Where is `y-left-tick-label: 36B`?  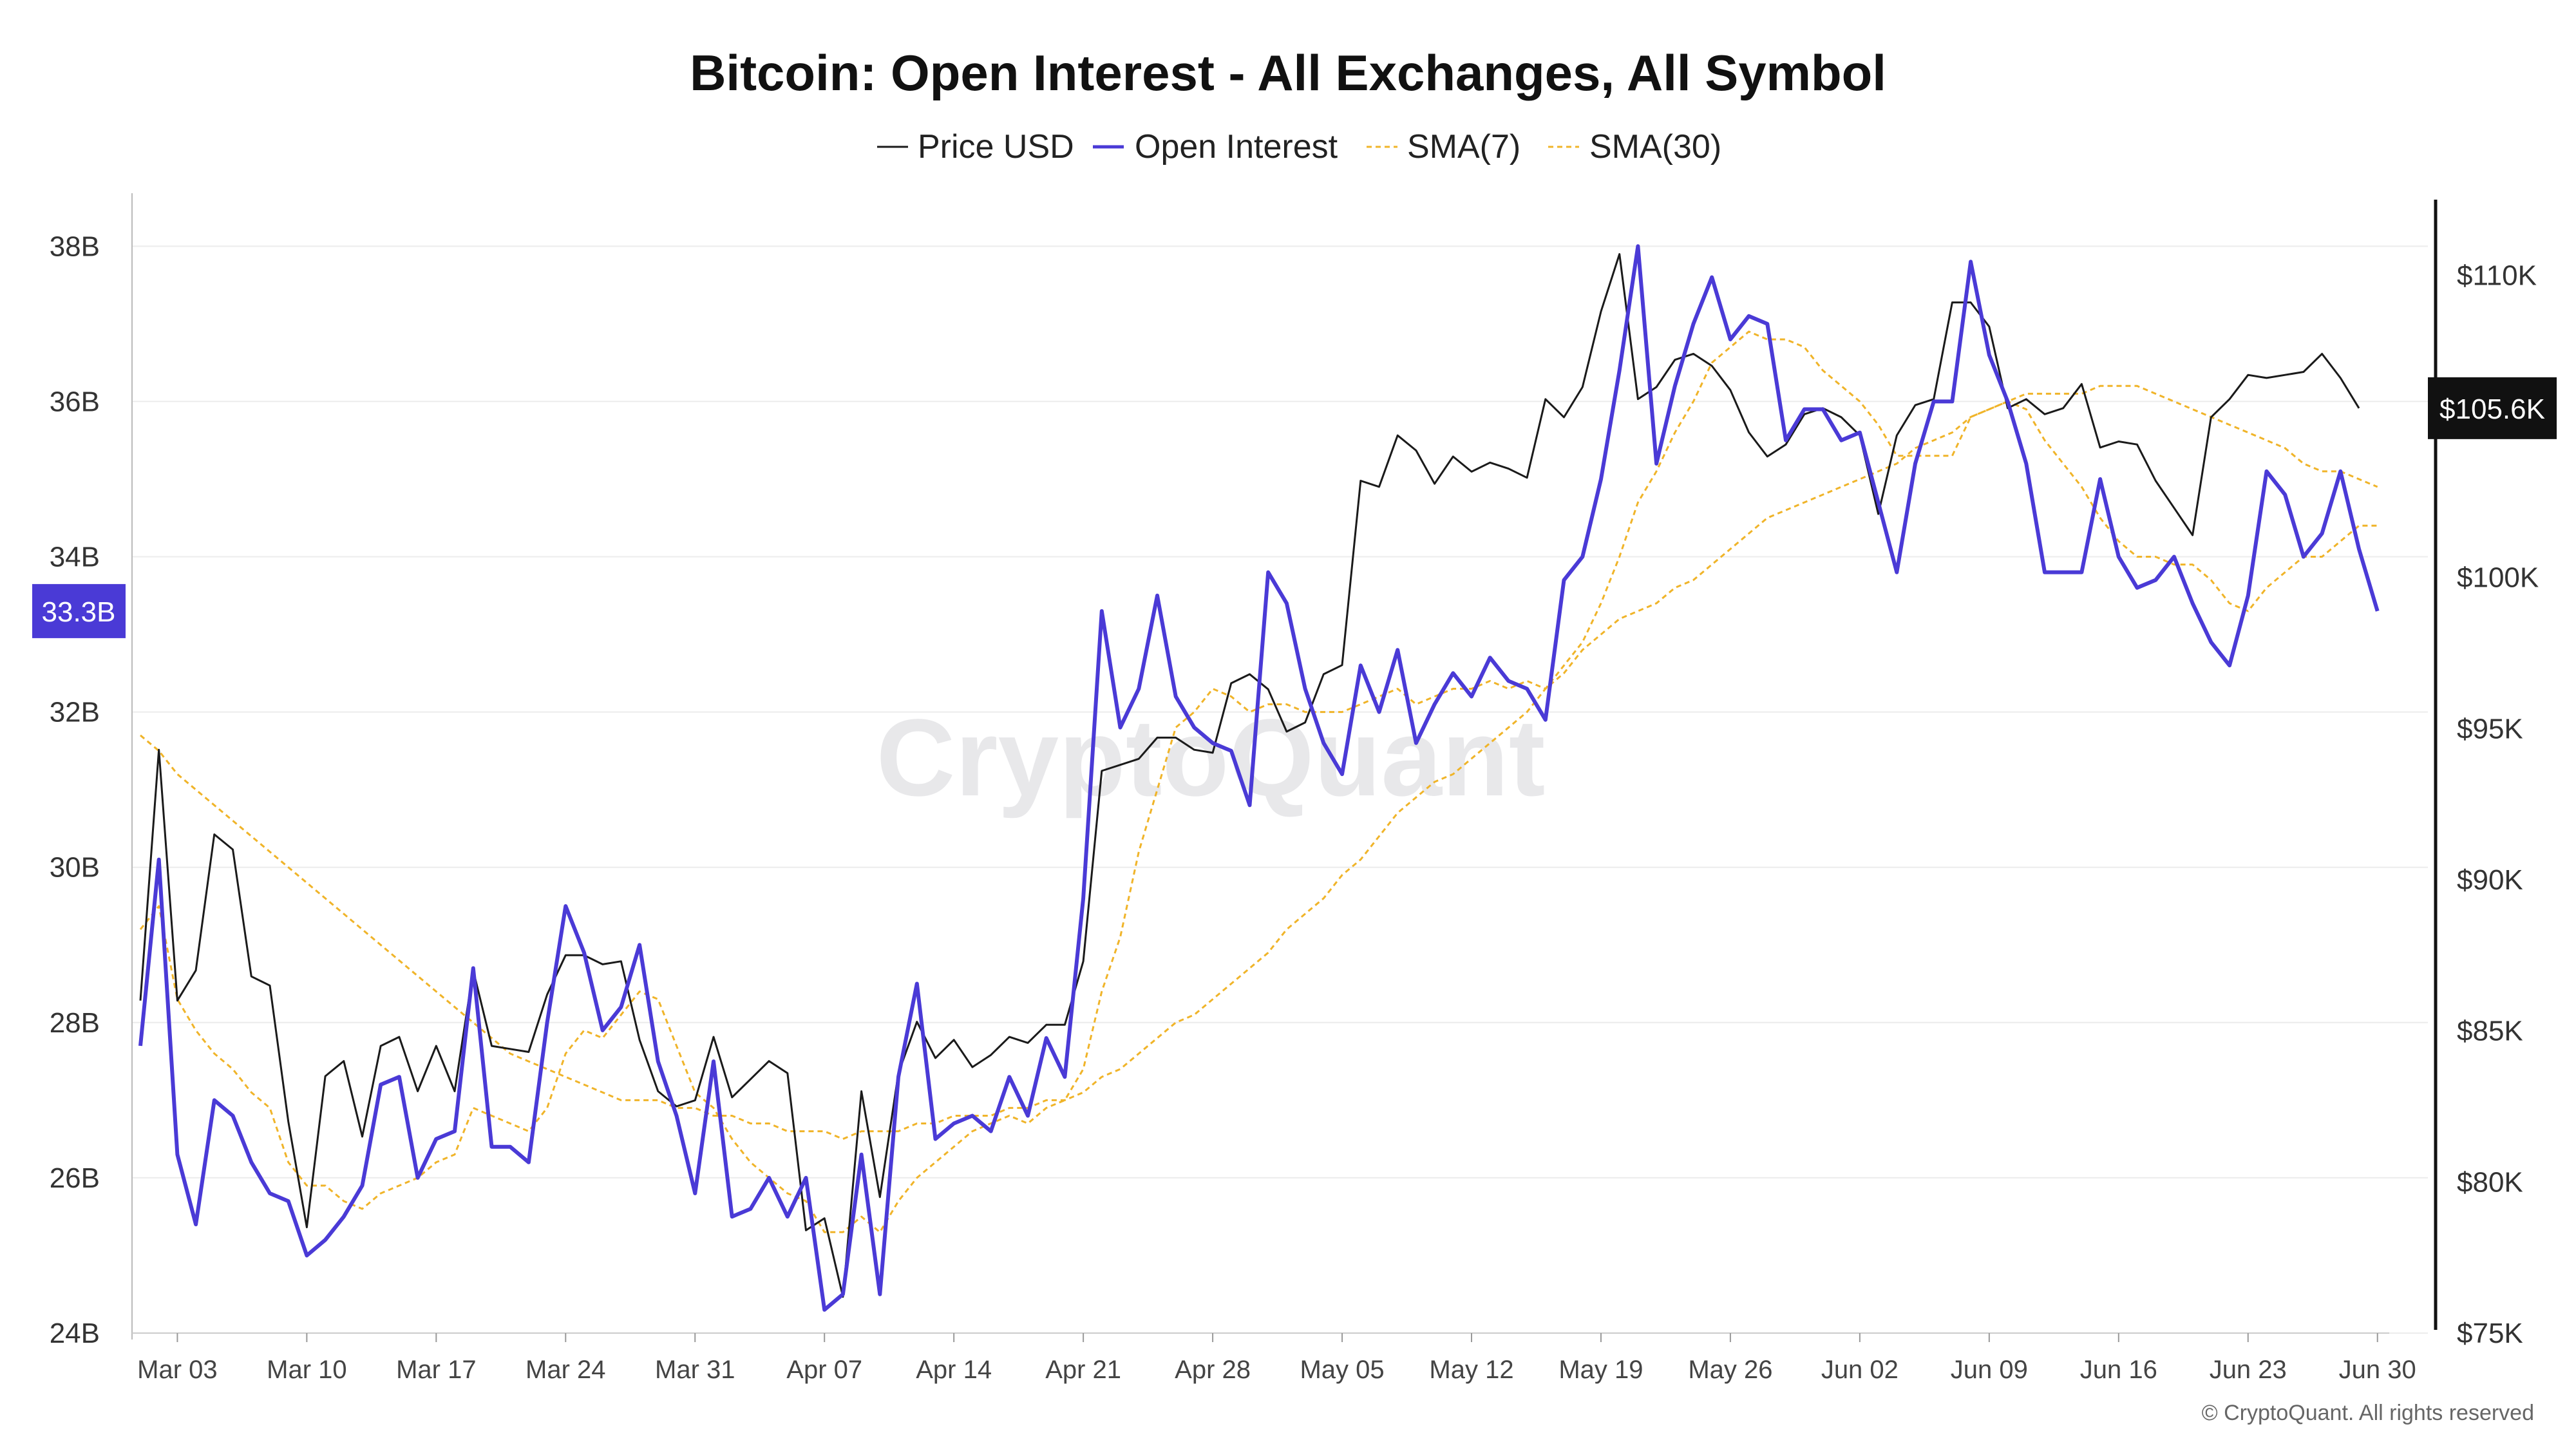
y-left-tick-label: 36B is located at coordinates (75, 401).